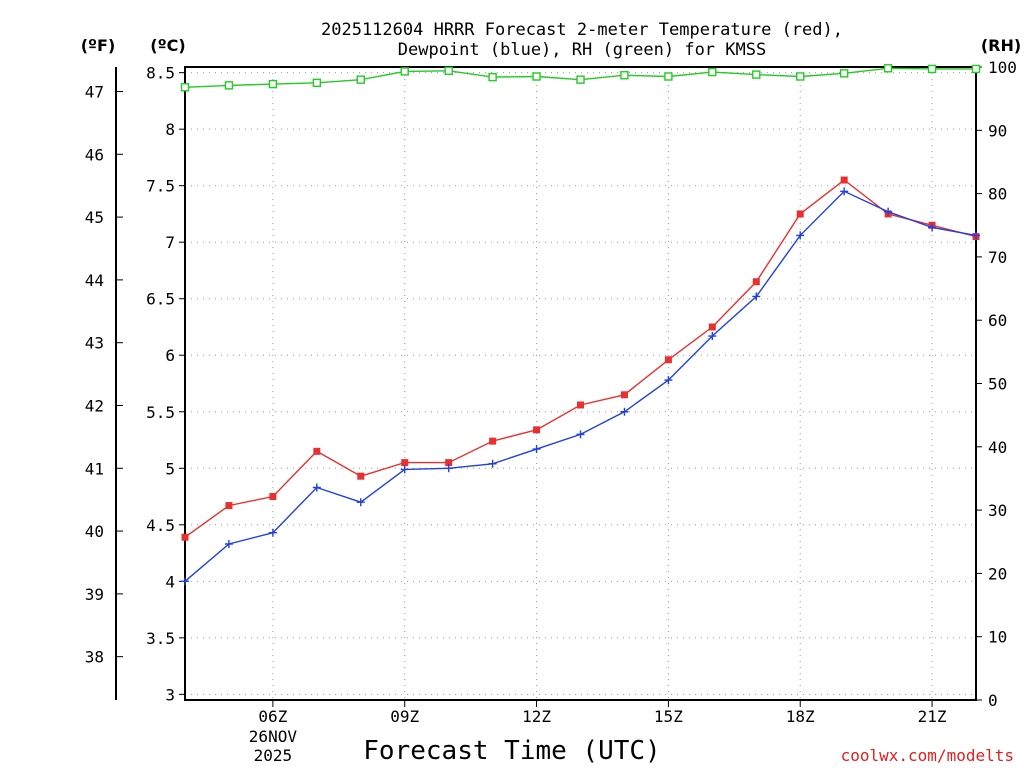 Image resolution: width=1024 pixels, height=768 pixels. Describe the element at coordinates (273, 755) in the screenshot. I see `x-tick-date-year: 2025` at that location.